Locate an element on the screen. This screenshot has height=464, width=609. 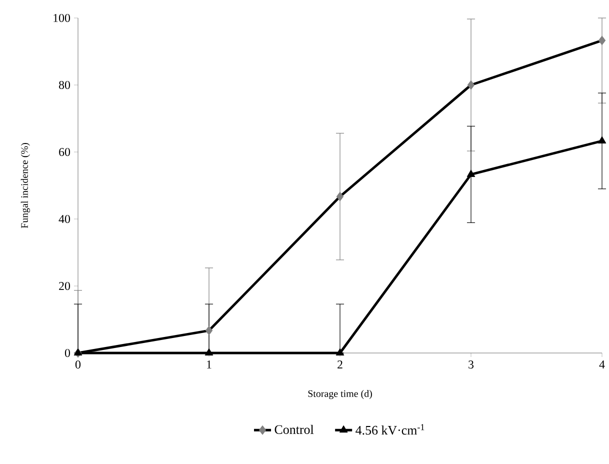
x-tick-label: 4 is located at coordinates (602, 364).